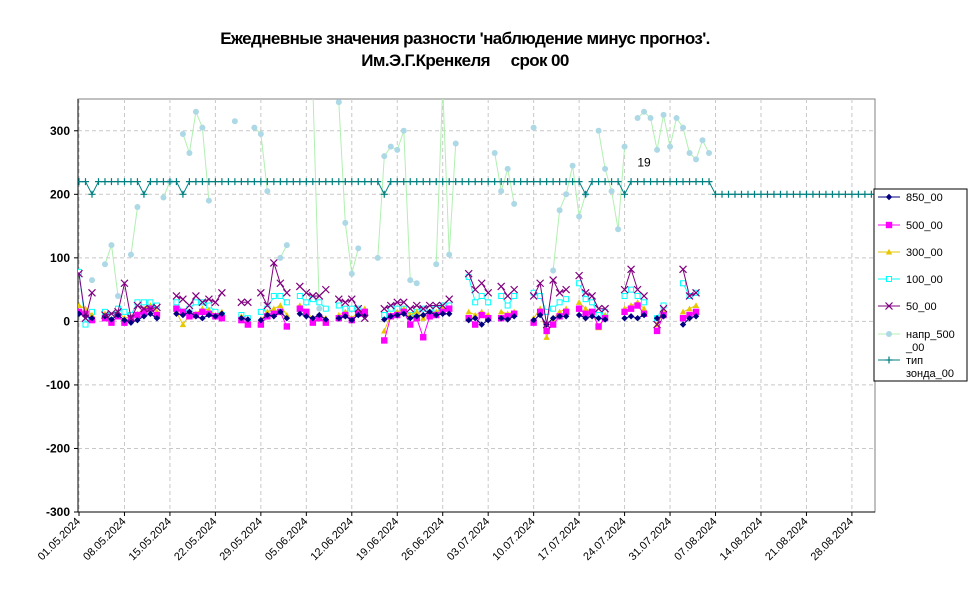  Describe the element at coordinates (914, 348) in the screenshot. I see `legend-label: _00` at that location.